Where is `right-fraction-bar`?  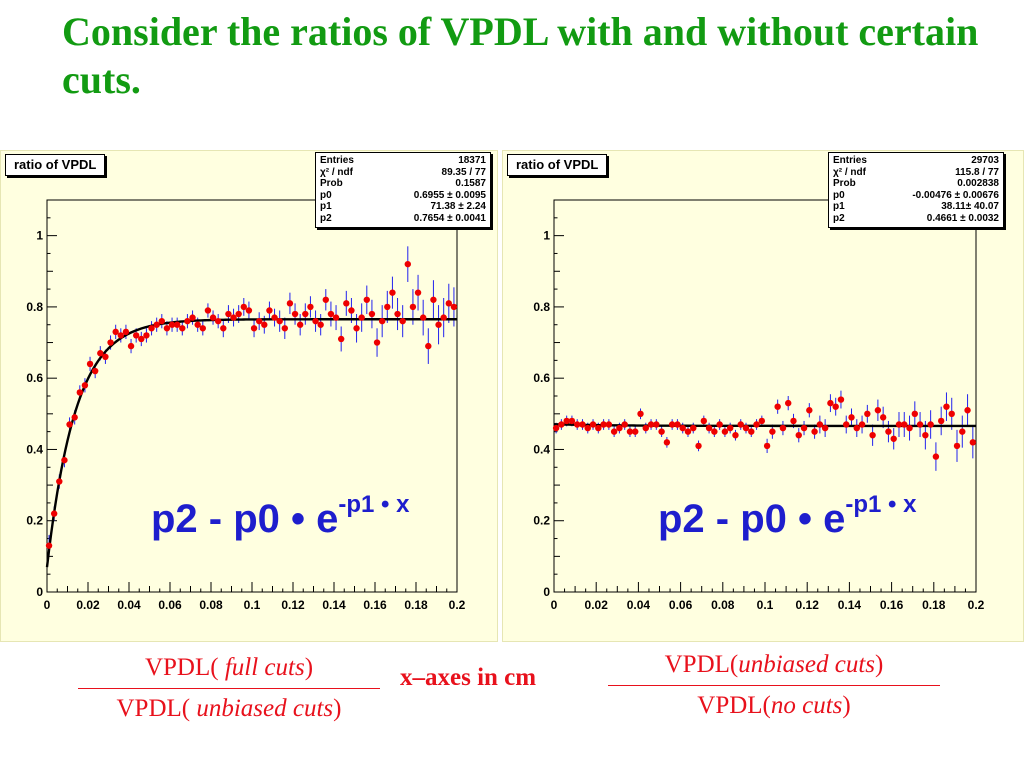 right-fraction-bar is located at coordinates (774, 685).